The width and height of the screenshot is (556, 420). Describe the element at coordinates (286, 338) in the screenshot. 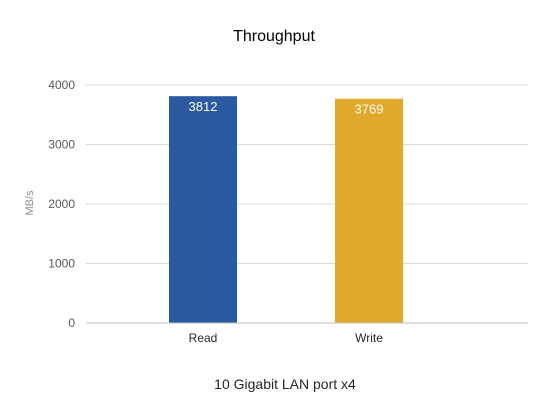

I see `category-labels: Read Write` at that location.